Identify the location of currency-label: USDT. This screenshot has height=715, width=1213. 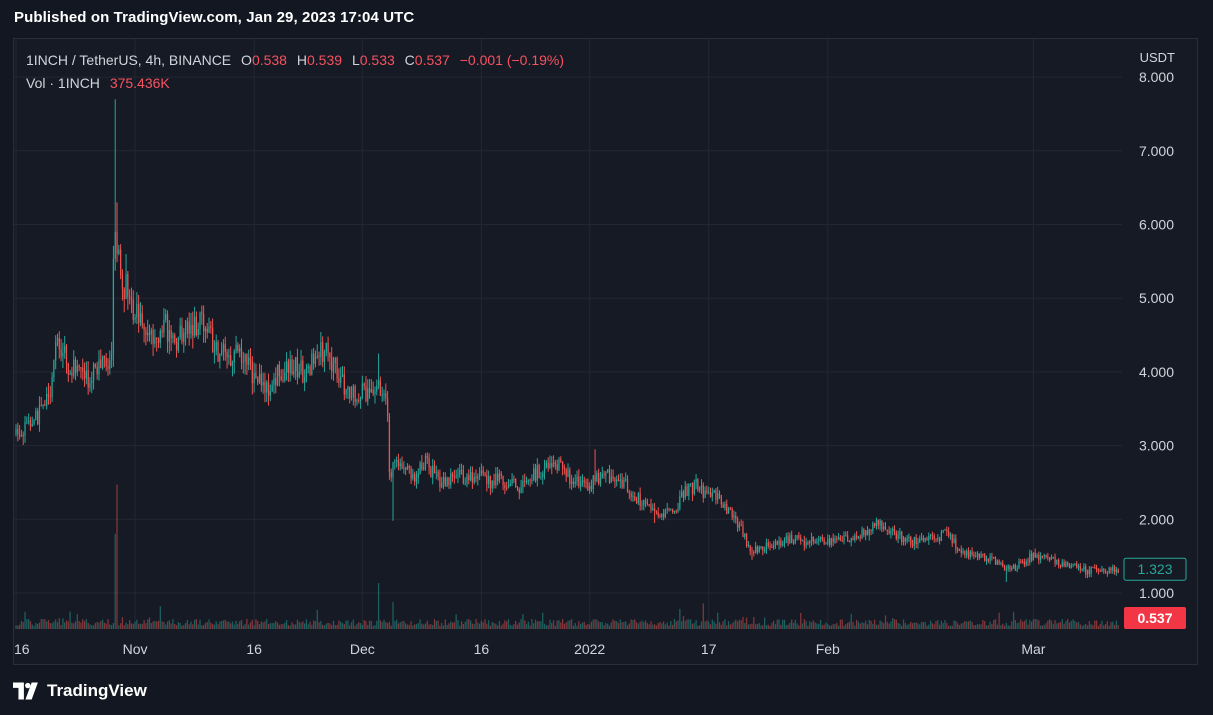
(1157, 57).